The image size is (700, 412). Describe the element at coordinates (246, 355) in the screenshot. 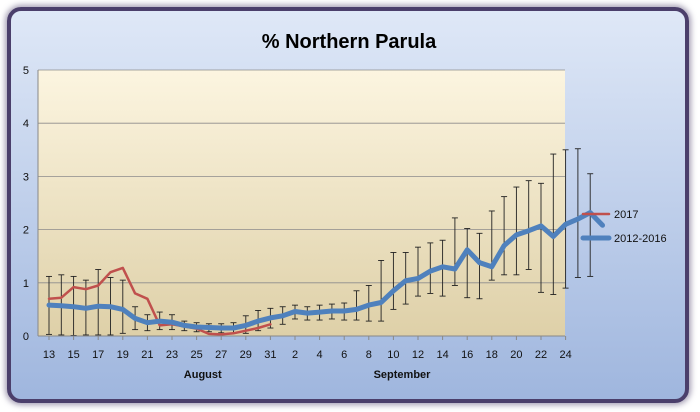

I see `x-tick-label: 29` at that location.